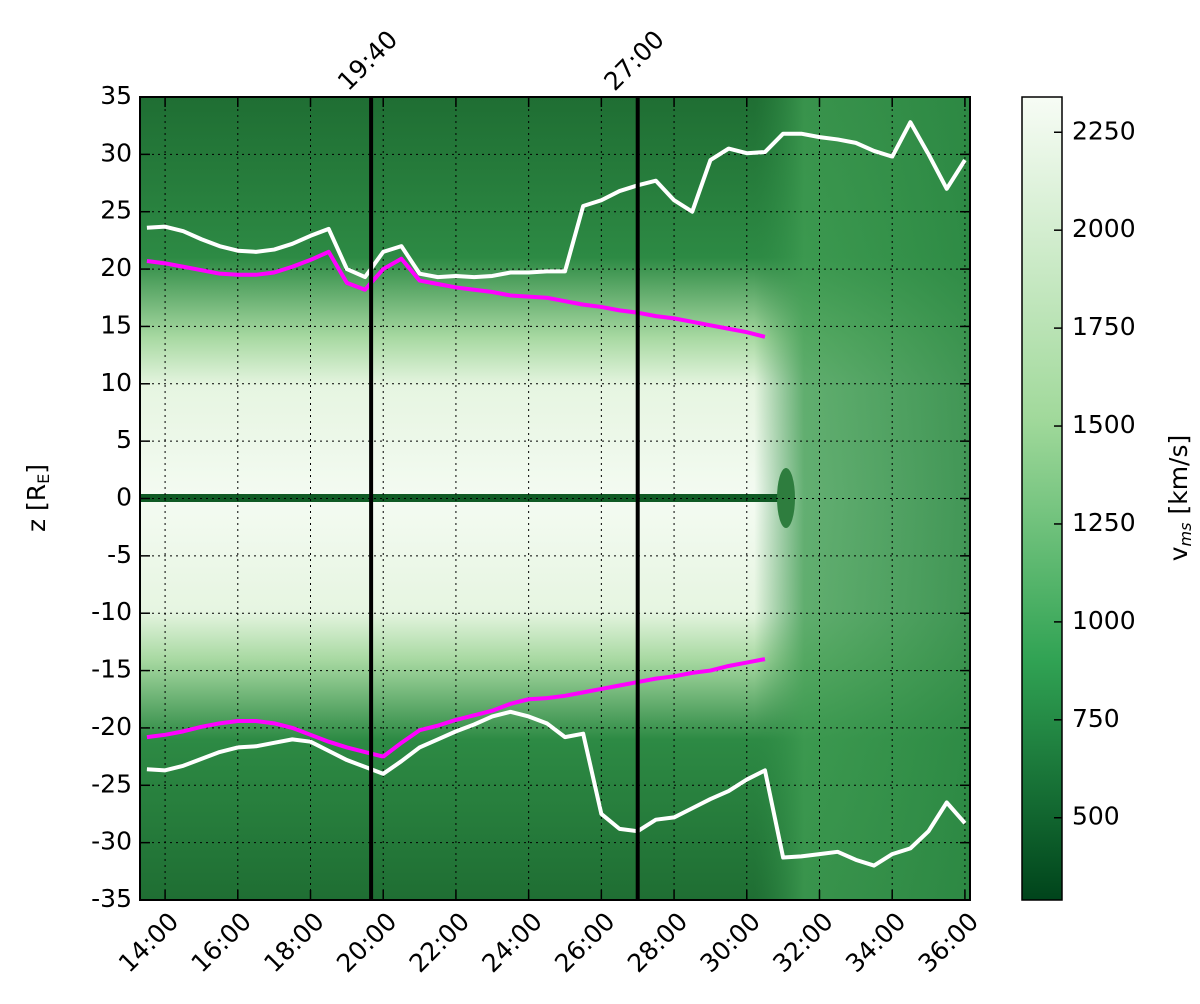 This screenshot has width=1200, height=1004. What do you see at coordinates (116, 210) in the screenshot?
I see `y-tick-label: 25` at bounding box center [116, 210].